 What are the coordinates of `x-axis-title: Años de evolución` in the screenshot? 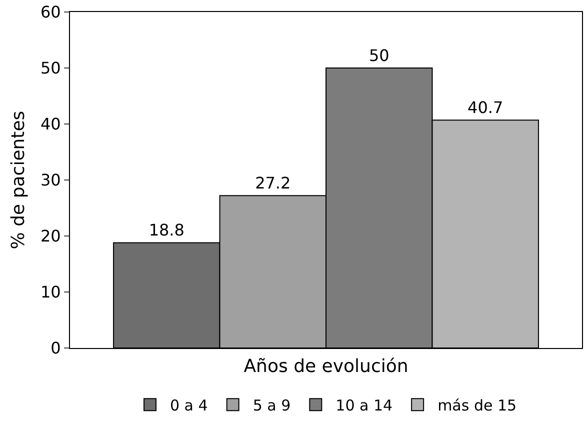 It's located at (326, 367).